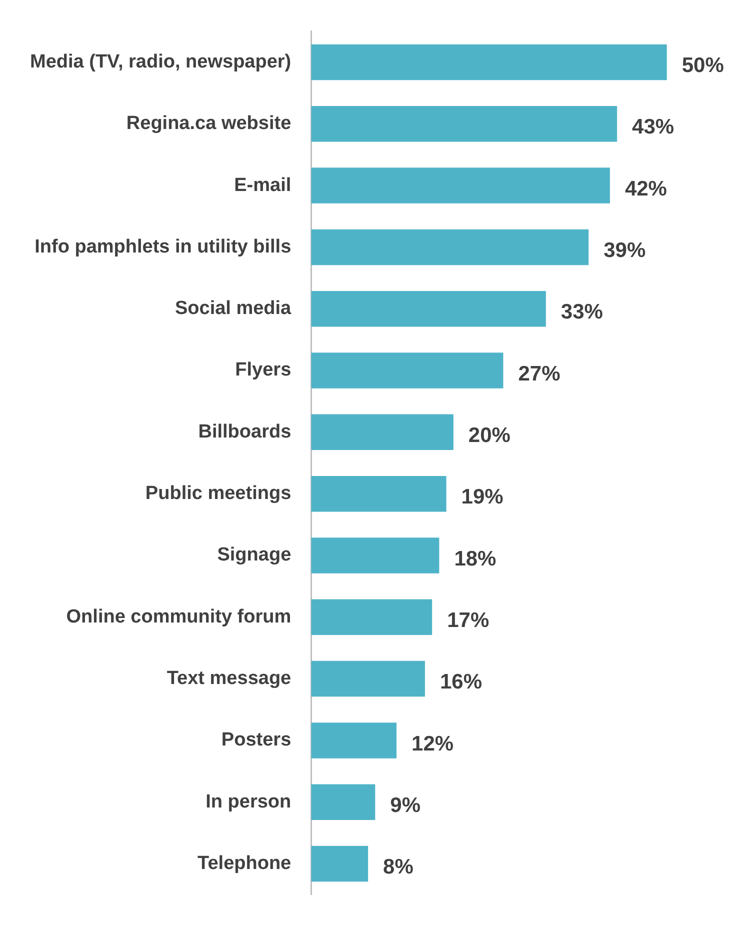  What do you see at coordinates (468, 620) in the screenshot?
I see `data-label: 17%` at bounding box center [468, 620].